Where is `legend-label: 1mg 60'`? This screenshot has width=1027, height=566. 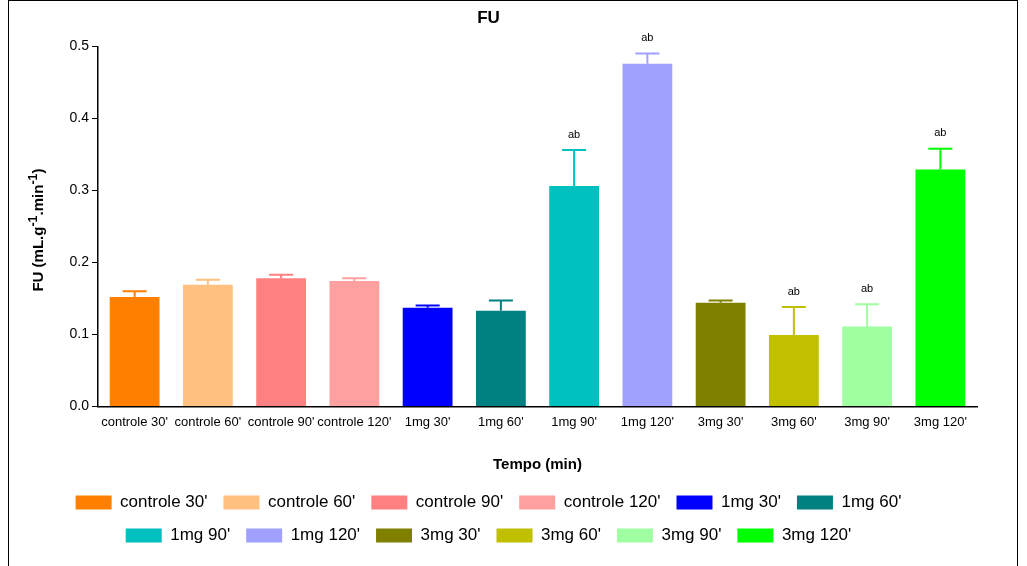 legend-label: 1mg 60' is located at coordinates (871, 502).